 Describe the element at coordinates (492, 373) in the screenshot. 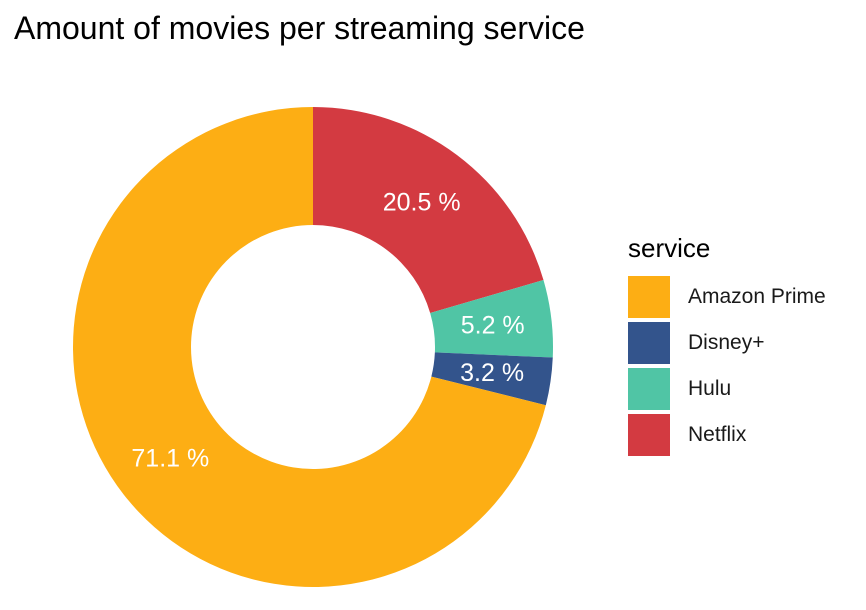

I see `slice-label-disney: 3.2 %` at that location.